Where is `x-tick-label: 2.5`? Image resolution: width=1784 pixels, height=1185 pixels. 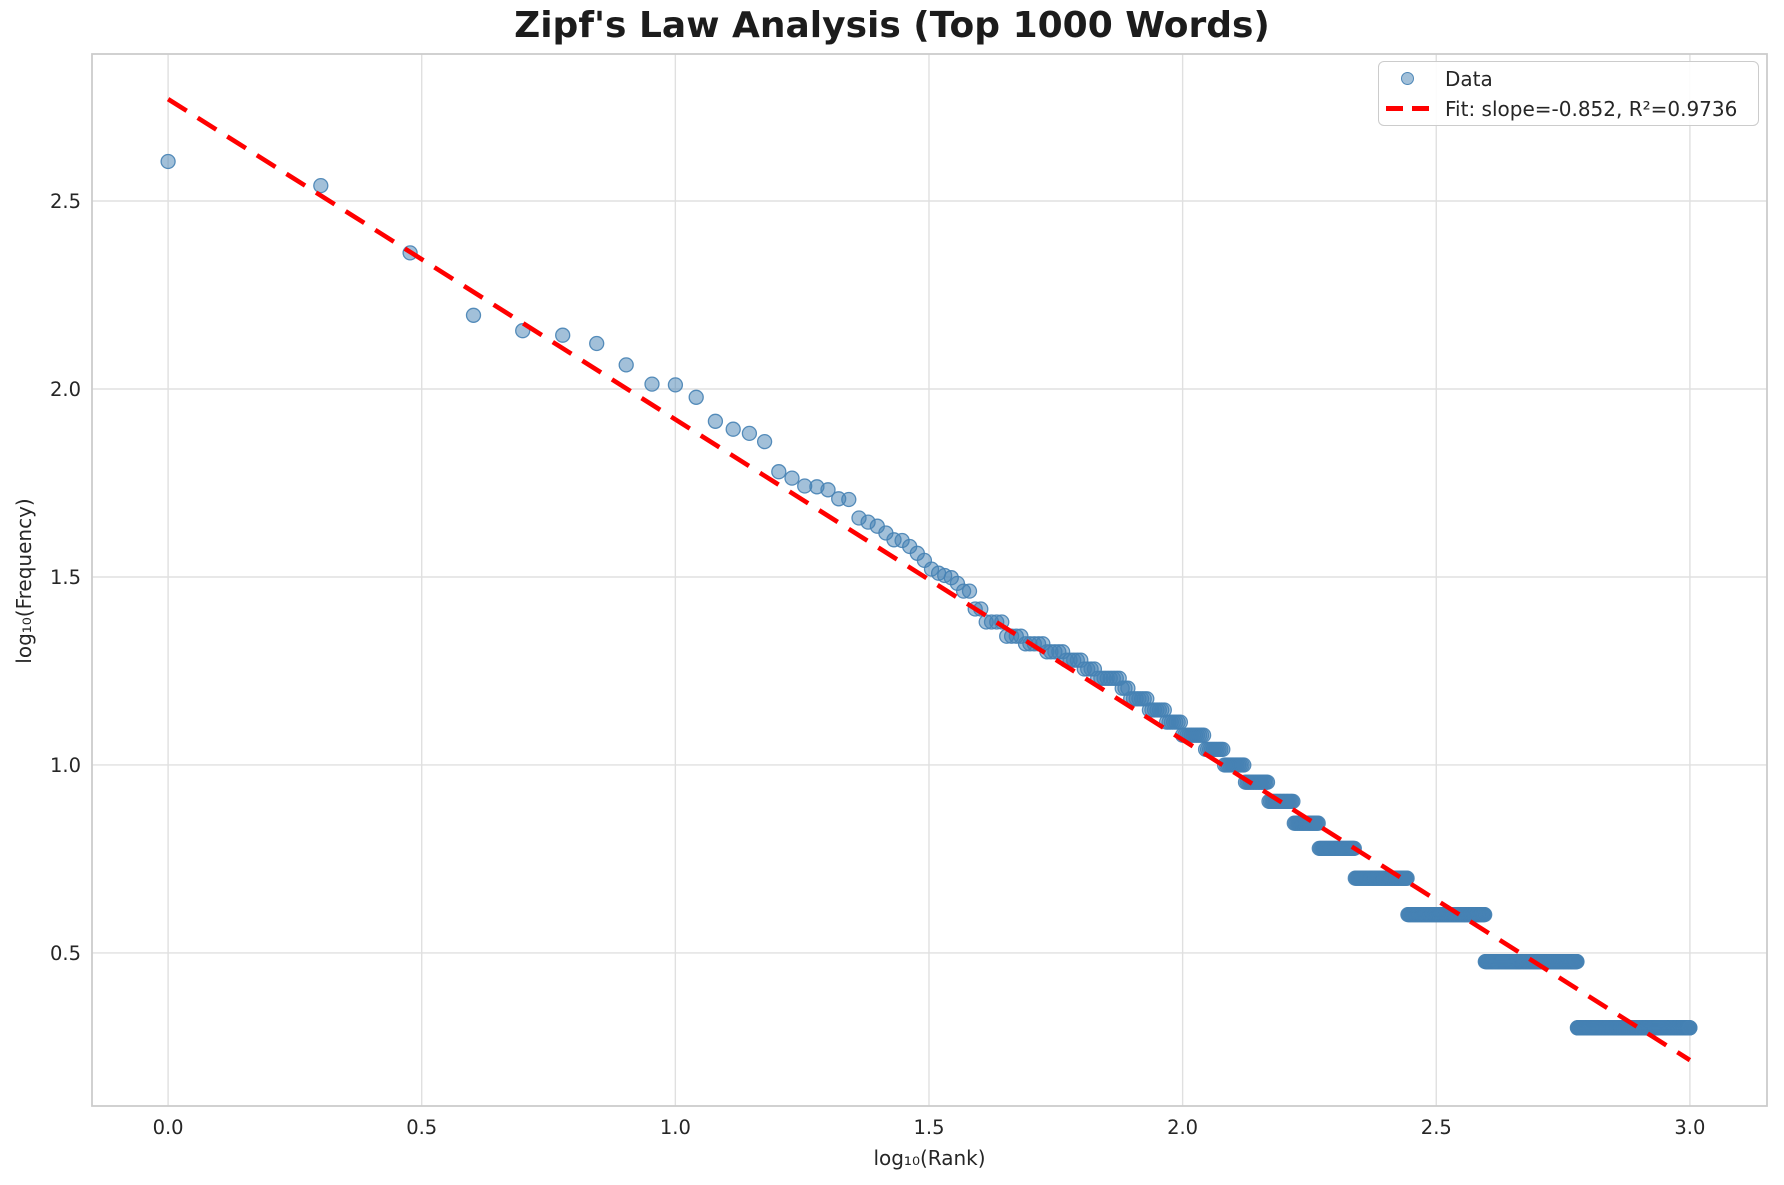
x-tick-label: 2.5 is located at coordinates (1436, 1127).